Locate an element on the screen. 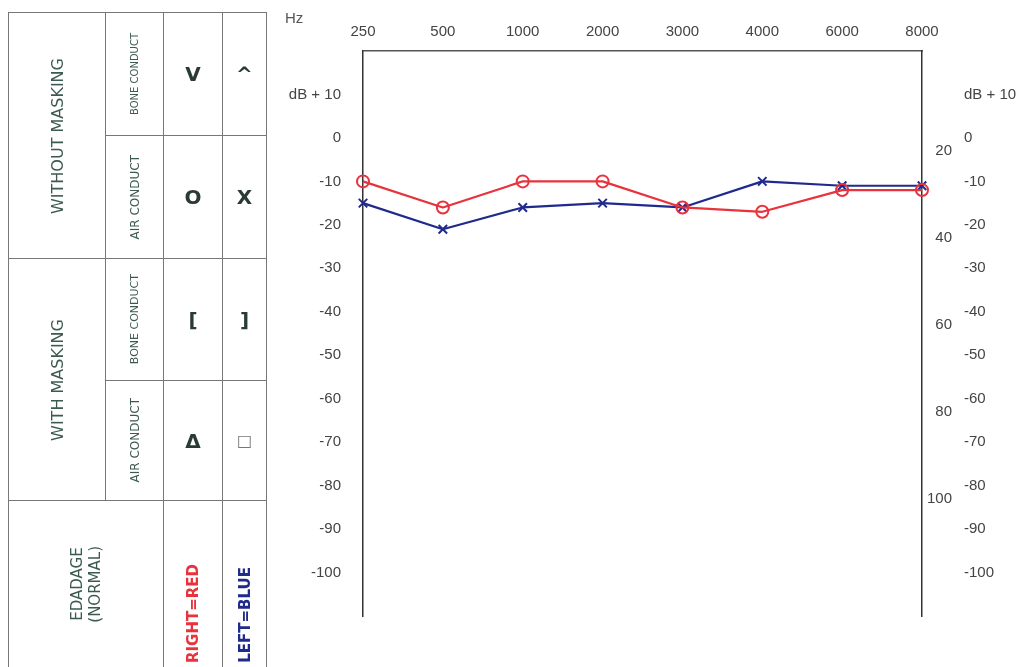 This screenshot has width=1034, height=667. text: LEFT=BLUE is located at coordinates (244, 615).